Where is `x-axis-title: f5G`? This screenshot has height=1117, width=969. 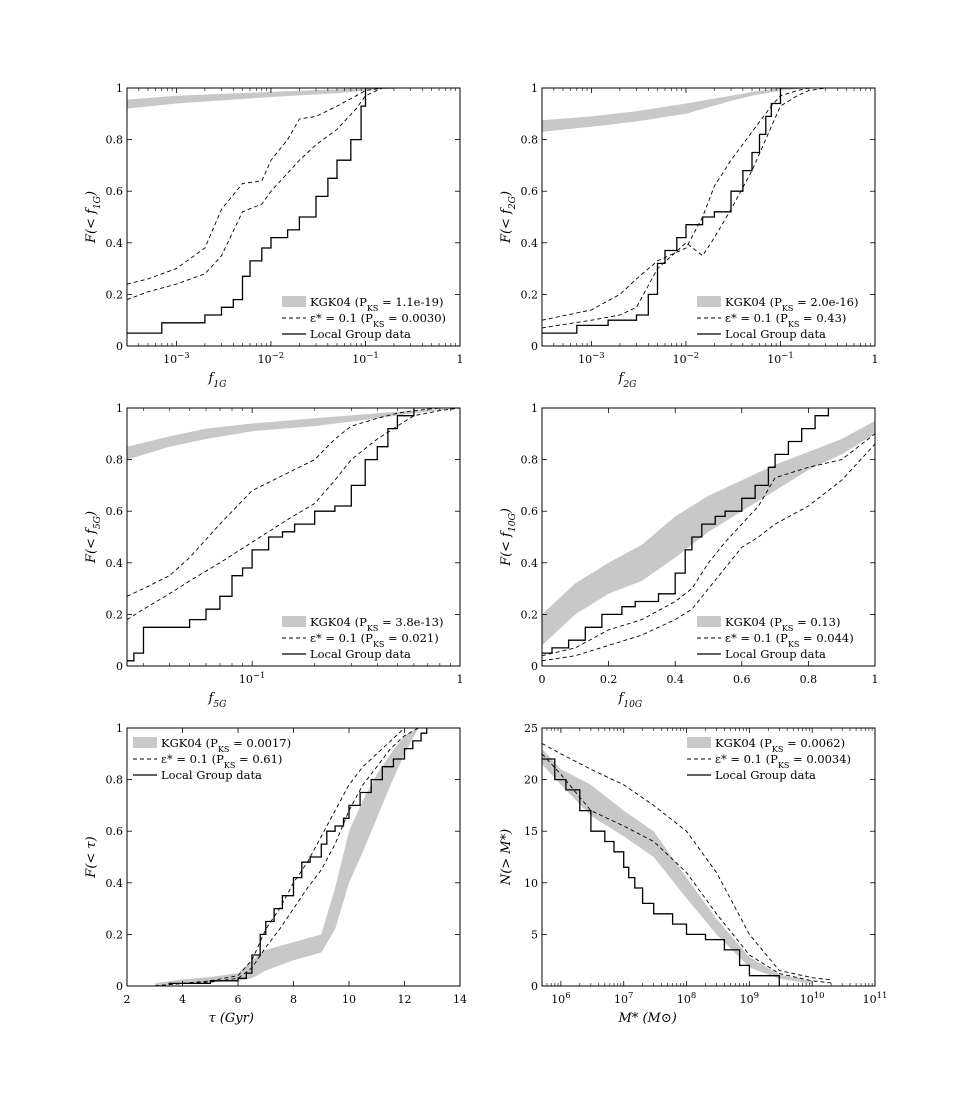
x-axis-title: f5G is located at coordinates (217, 700).